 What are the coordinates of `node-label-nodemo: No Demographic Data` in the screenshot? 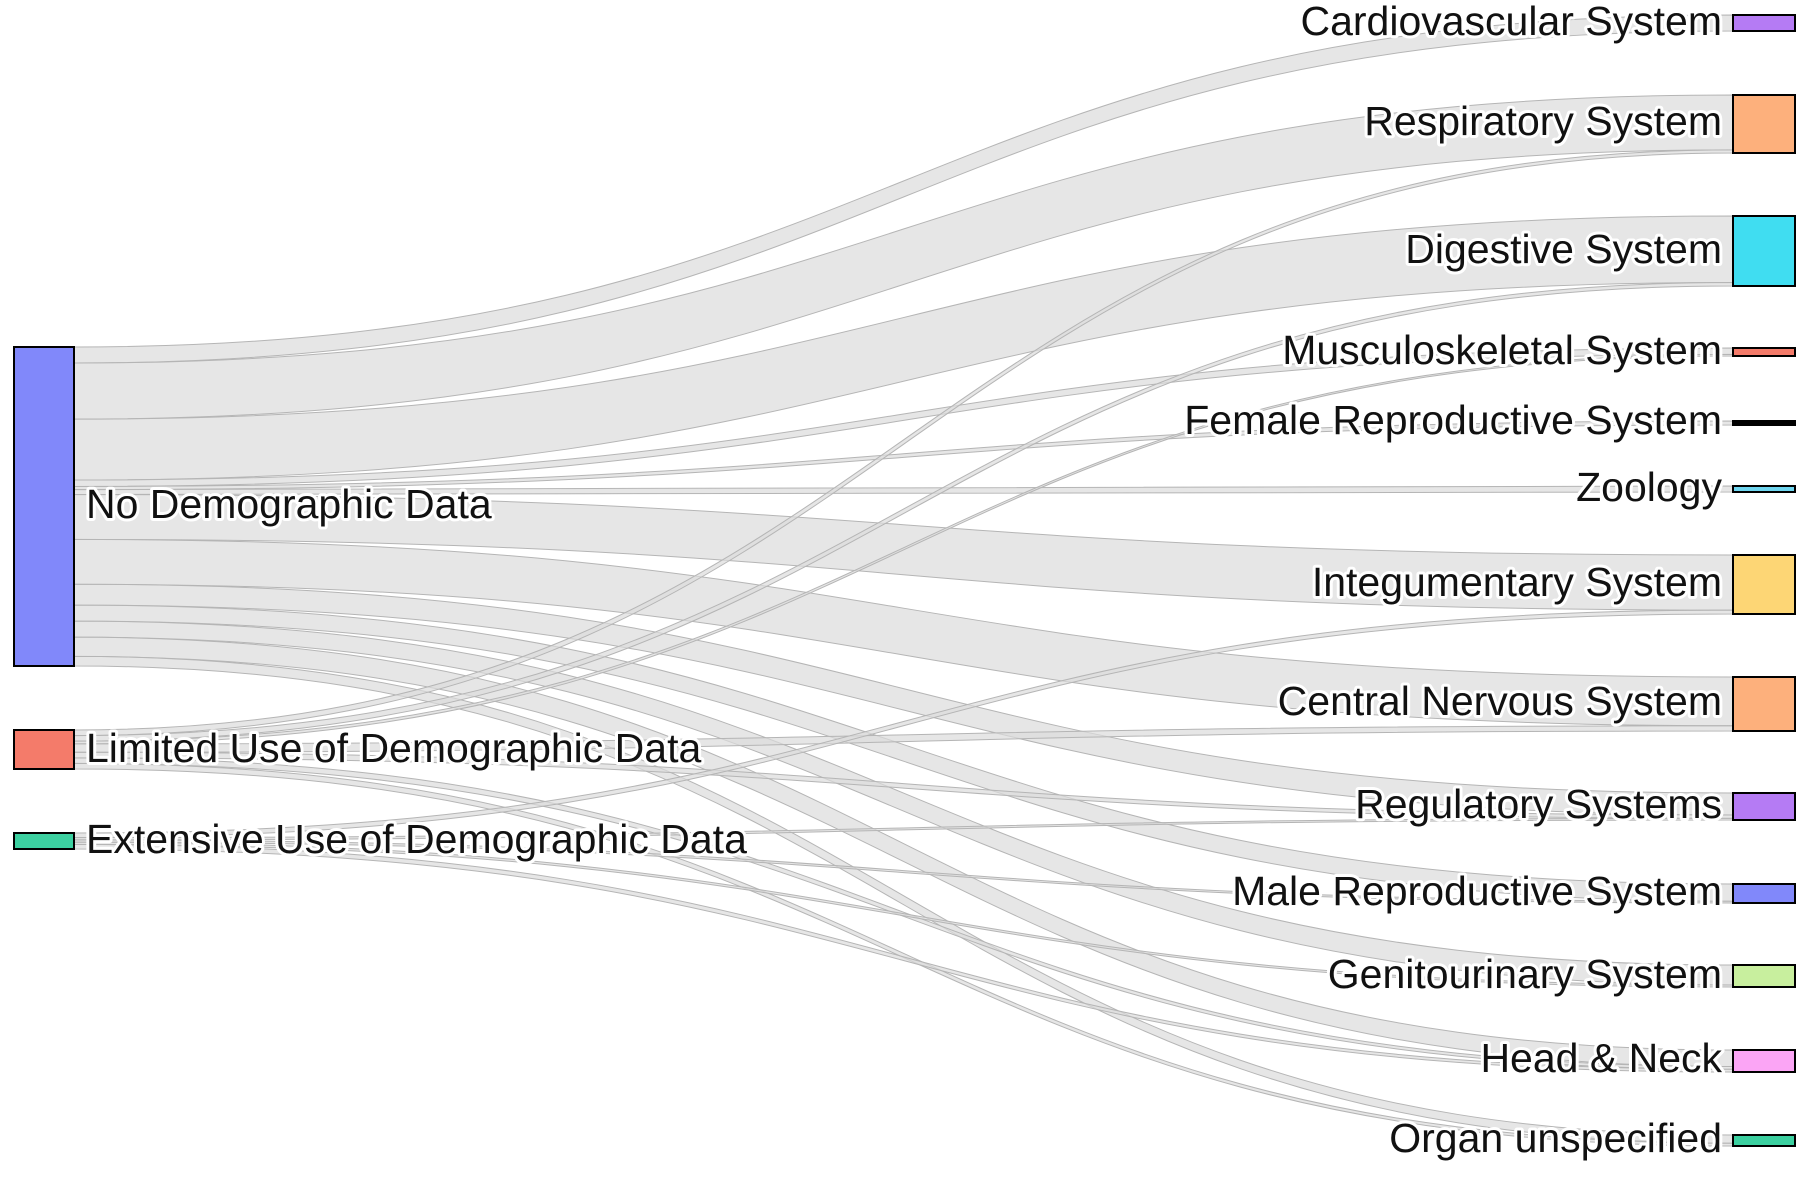 It's located at (289, 504).